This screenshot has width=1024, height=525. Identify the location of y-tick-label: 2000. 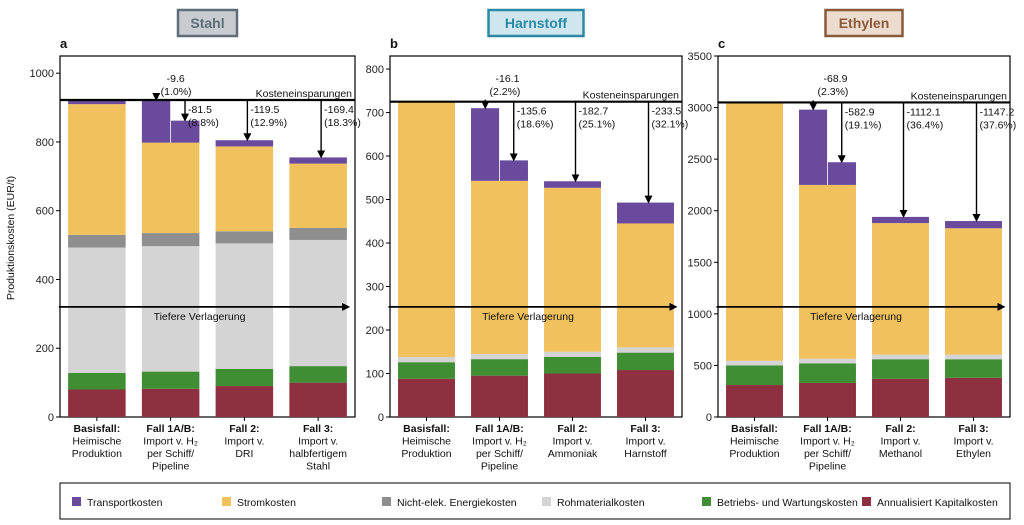
(700, 212).